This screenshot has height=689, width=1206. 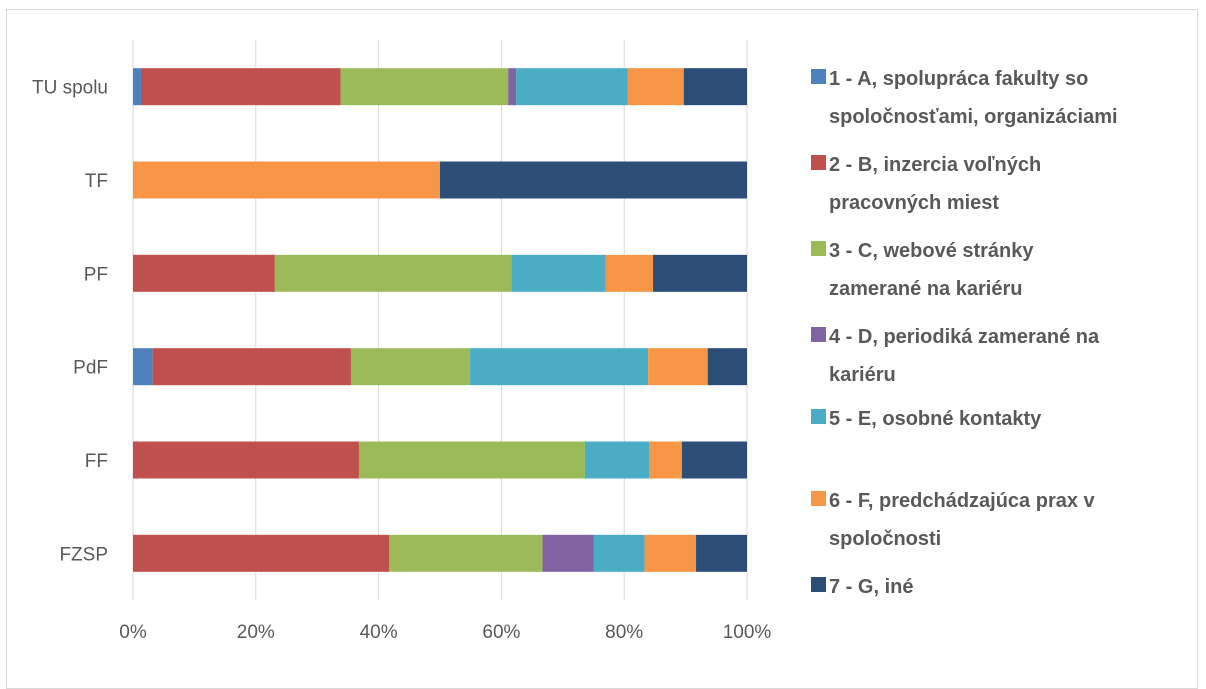 I want to click on legend-label: 6 - F, predchádzajúca prax v spoločnosti, so click(x=962, y=520).